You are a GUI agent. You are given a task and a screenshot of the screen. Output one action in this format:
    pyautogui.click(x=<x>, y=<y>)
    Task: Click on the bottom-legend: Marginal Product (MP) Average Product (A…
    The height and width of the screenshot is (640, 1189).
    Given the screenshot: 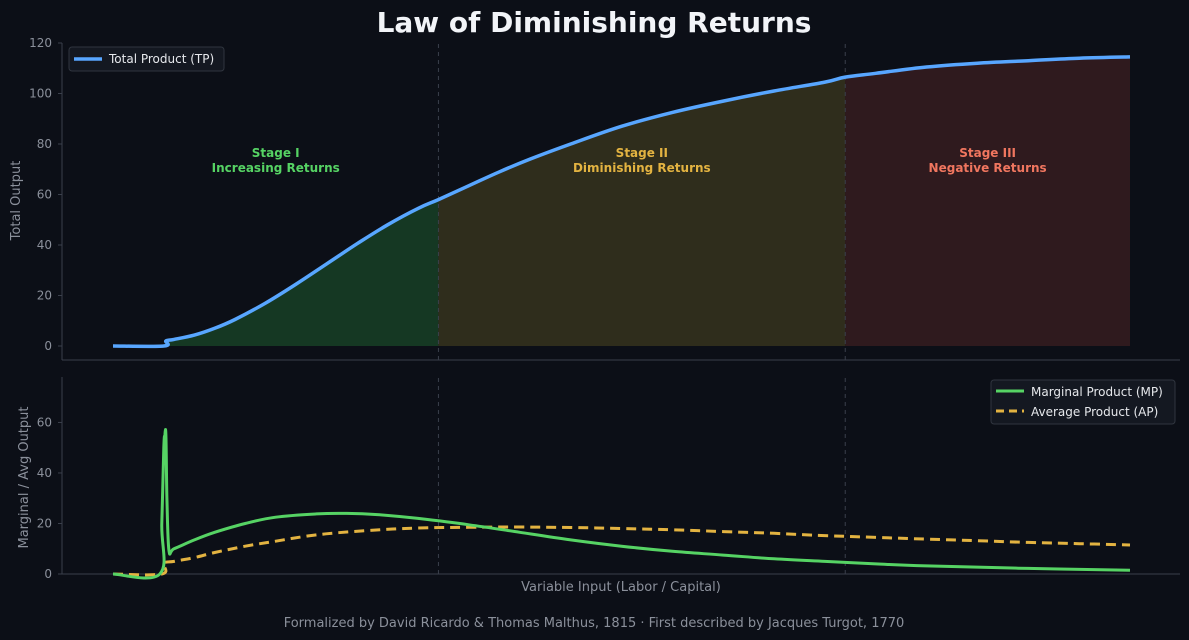 What is the action you would take?
    pyautogui.click(x=1083, y=402)
    